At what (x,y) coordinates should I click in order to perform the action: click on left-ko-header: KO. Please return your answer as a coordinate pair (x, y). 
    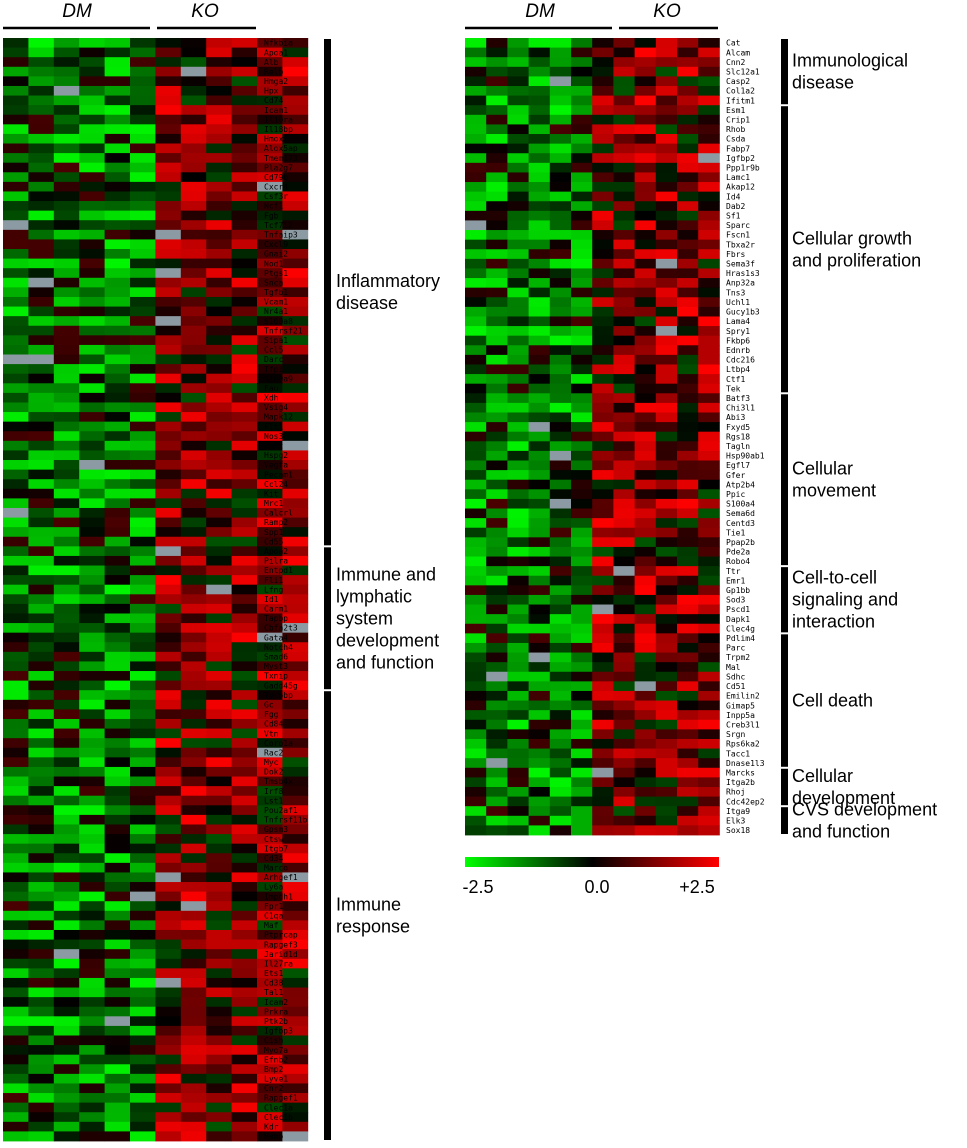
    Looking at the image, I should click on (205, 11).